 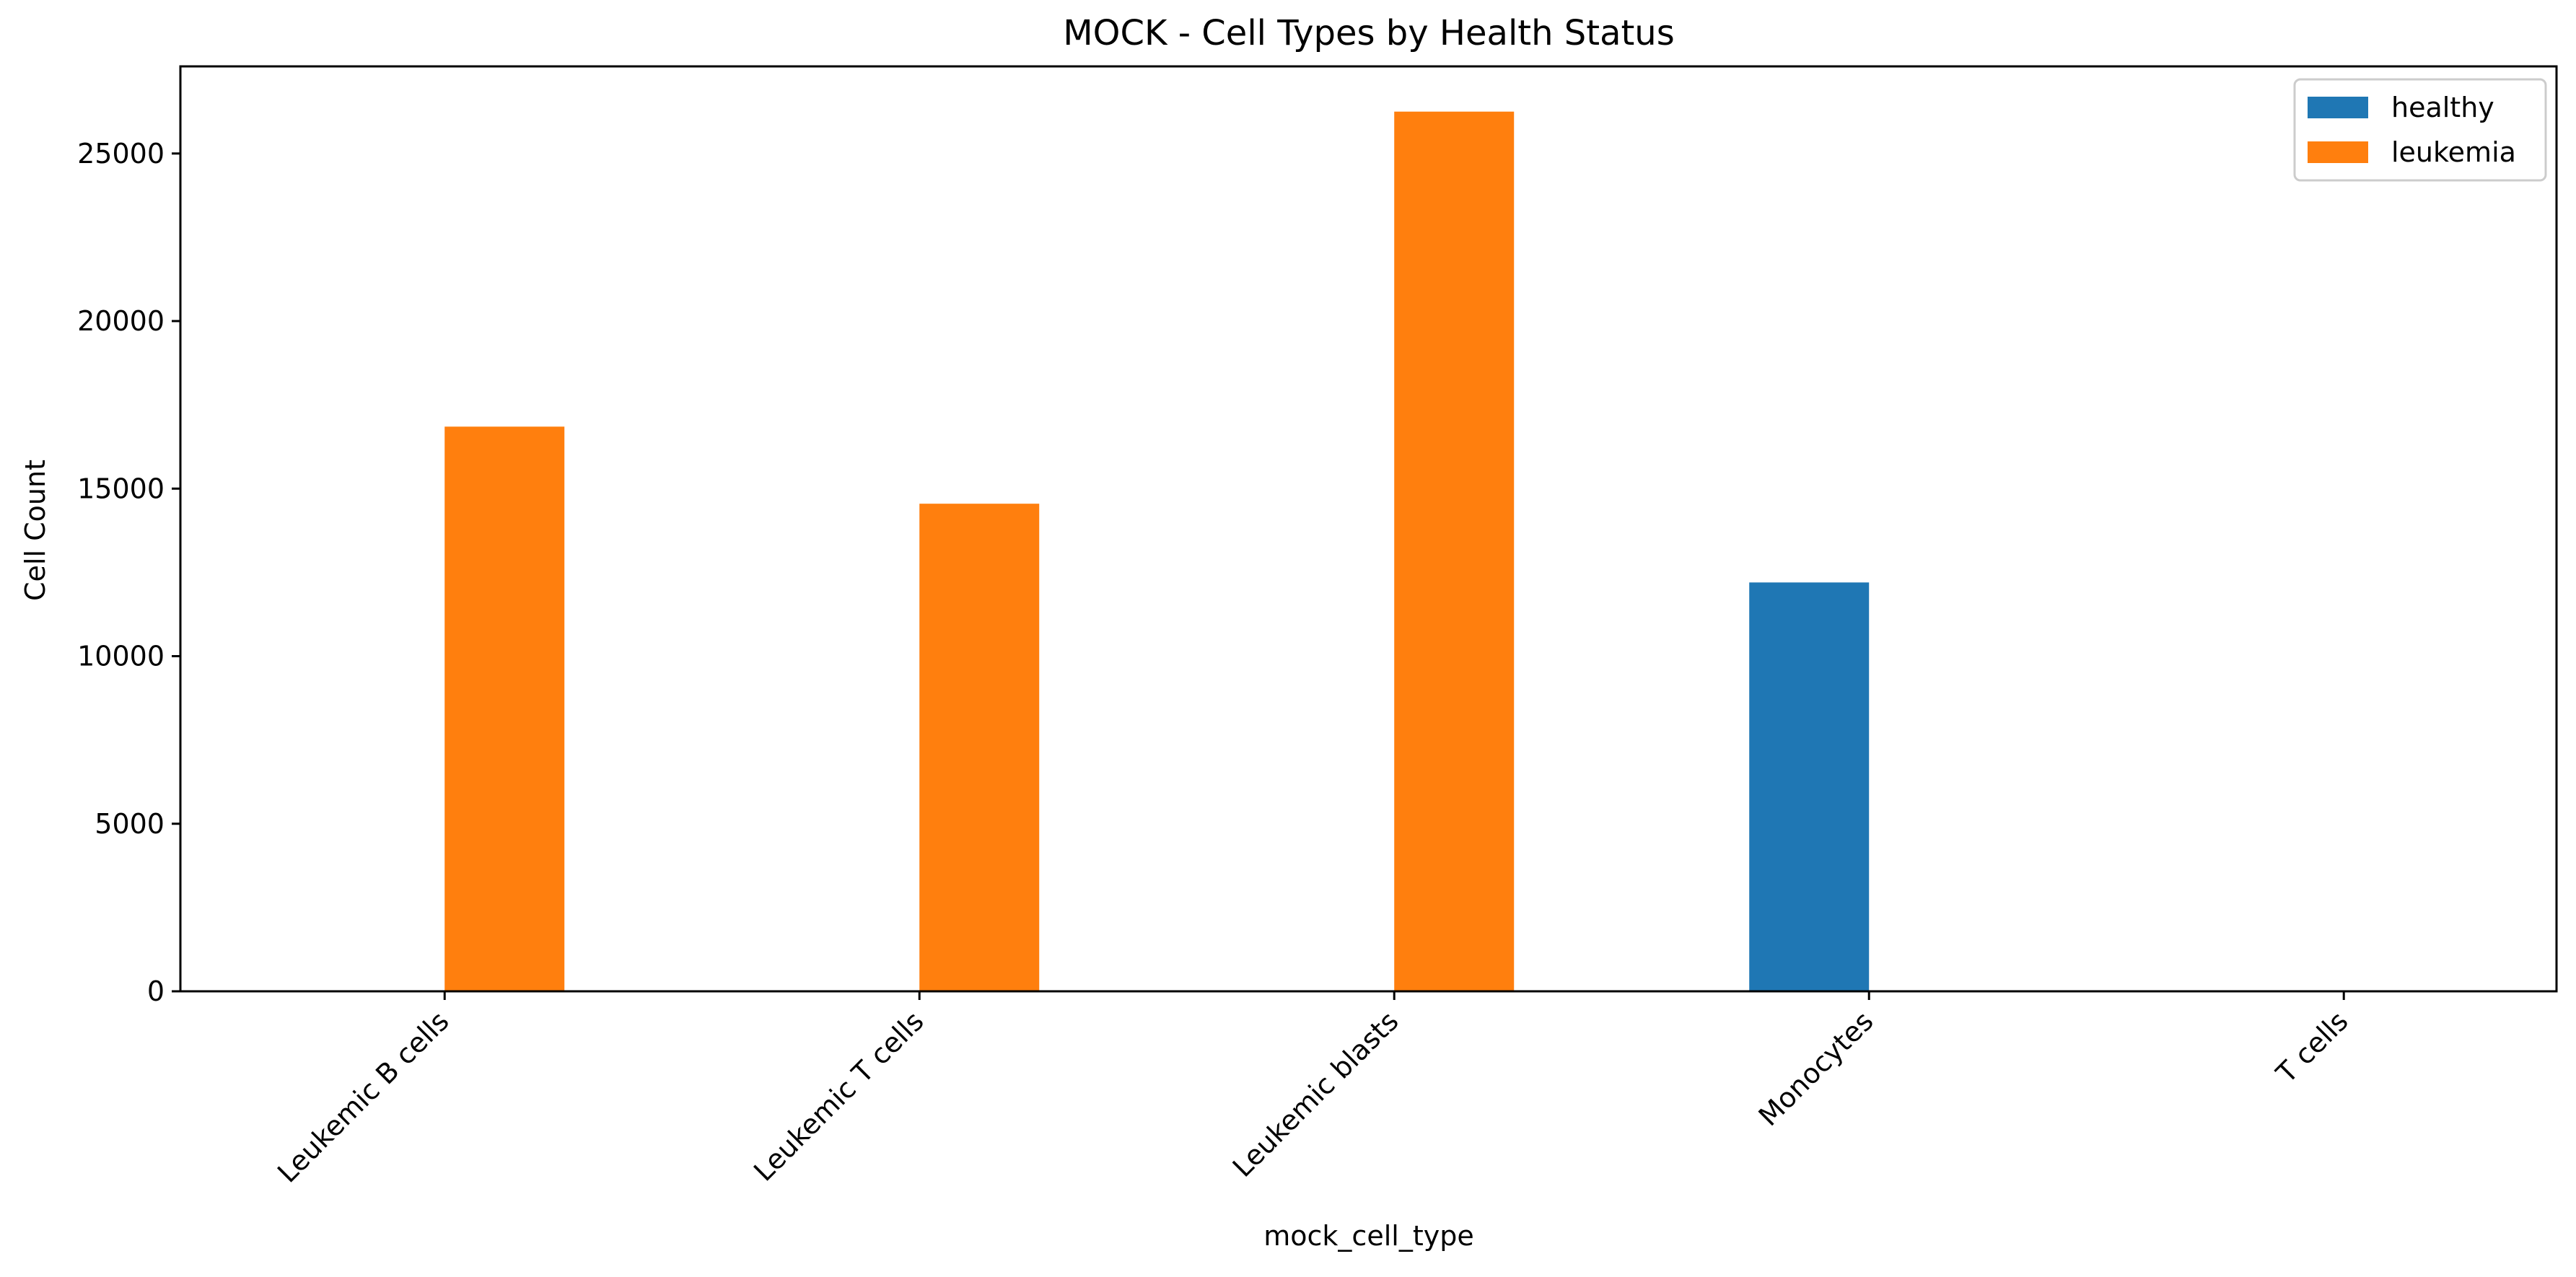 I want to click on y-axis-label: Cell Count, so click(x=35, y=531).